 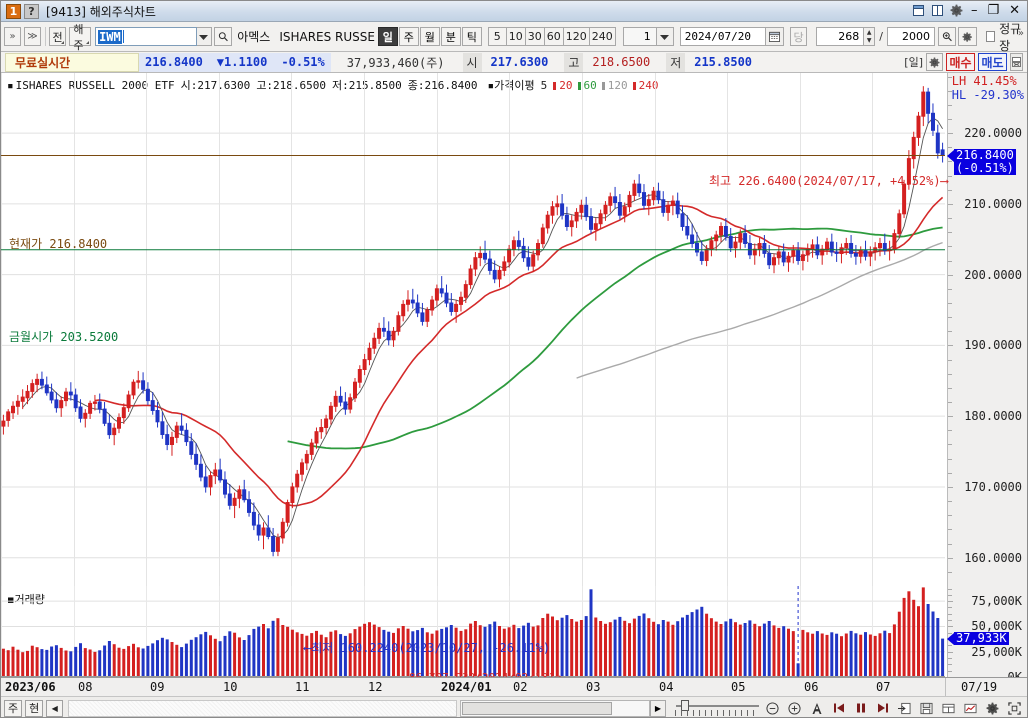 What do you see at coordinates (722, 36) in the screenshot?
I see `date-input: 2024/07/20` at bounding box center [722, 36].